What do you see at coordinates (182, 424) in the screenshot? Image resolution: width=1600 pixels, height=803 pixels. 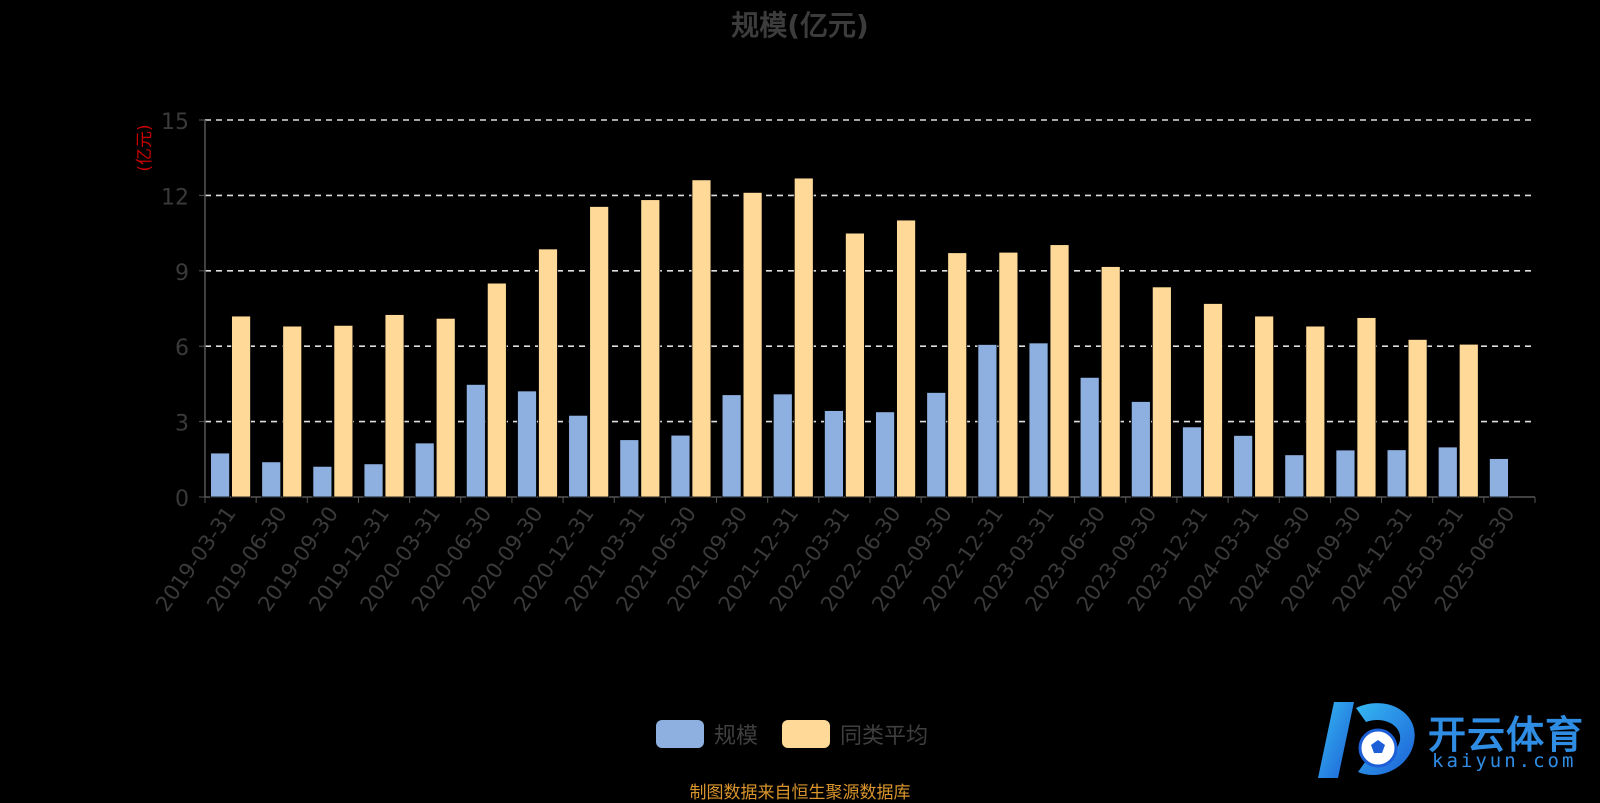 I see `y-tick-label: 3` at bounding box center [182, 424].